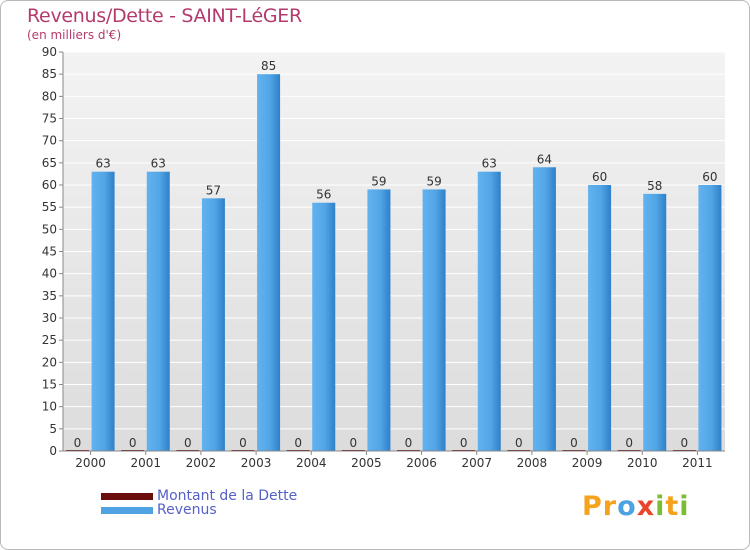 The image size is (750, 550). What do you see at coordinates (311, 463) in the screenshot?
I see `x-tick-label: 2004` at bounding box center [311, 463].